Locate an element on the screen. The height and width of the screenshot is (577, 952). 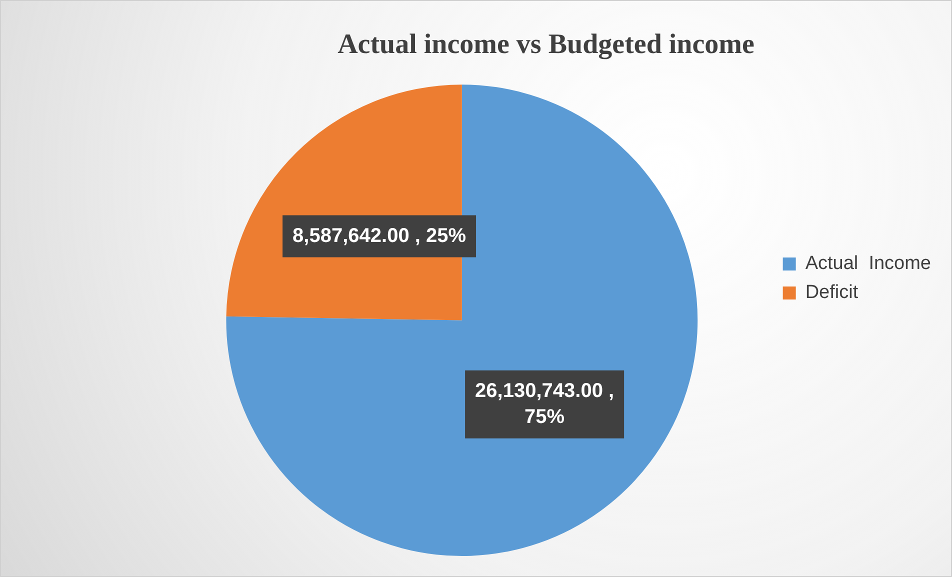
data-label: 8,587,642.00 , 25% is located at coordinates (379, 235).